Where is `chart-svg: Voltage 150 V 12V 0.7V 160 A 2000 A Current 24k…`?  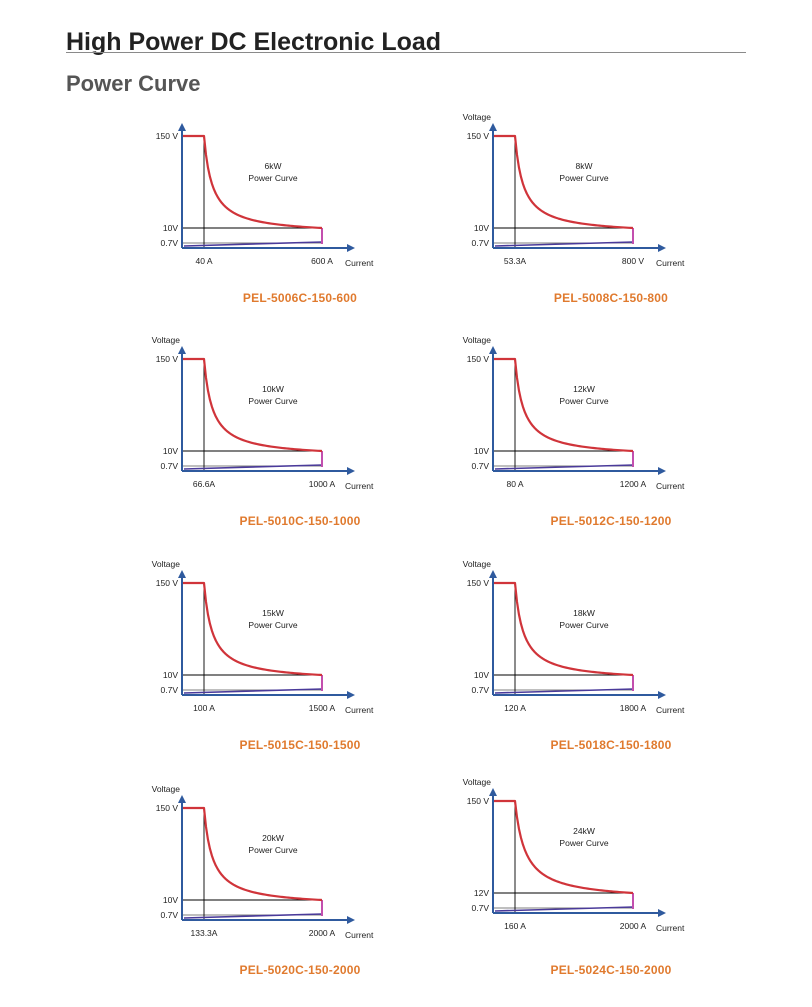
chart-svg: Voltage 150 V 12V 0.7V 160 A 2000 A Current 24k… is located at coordinates (574, 855).